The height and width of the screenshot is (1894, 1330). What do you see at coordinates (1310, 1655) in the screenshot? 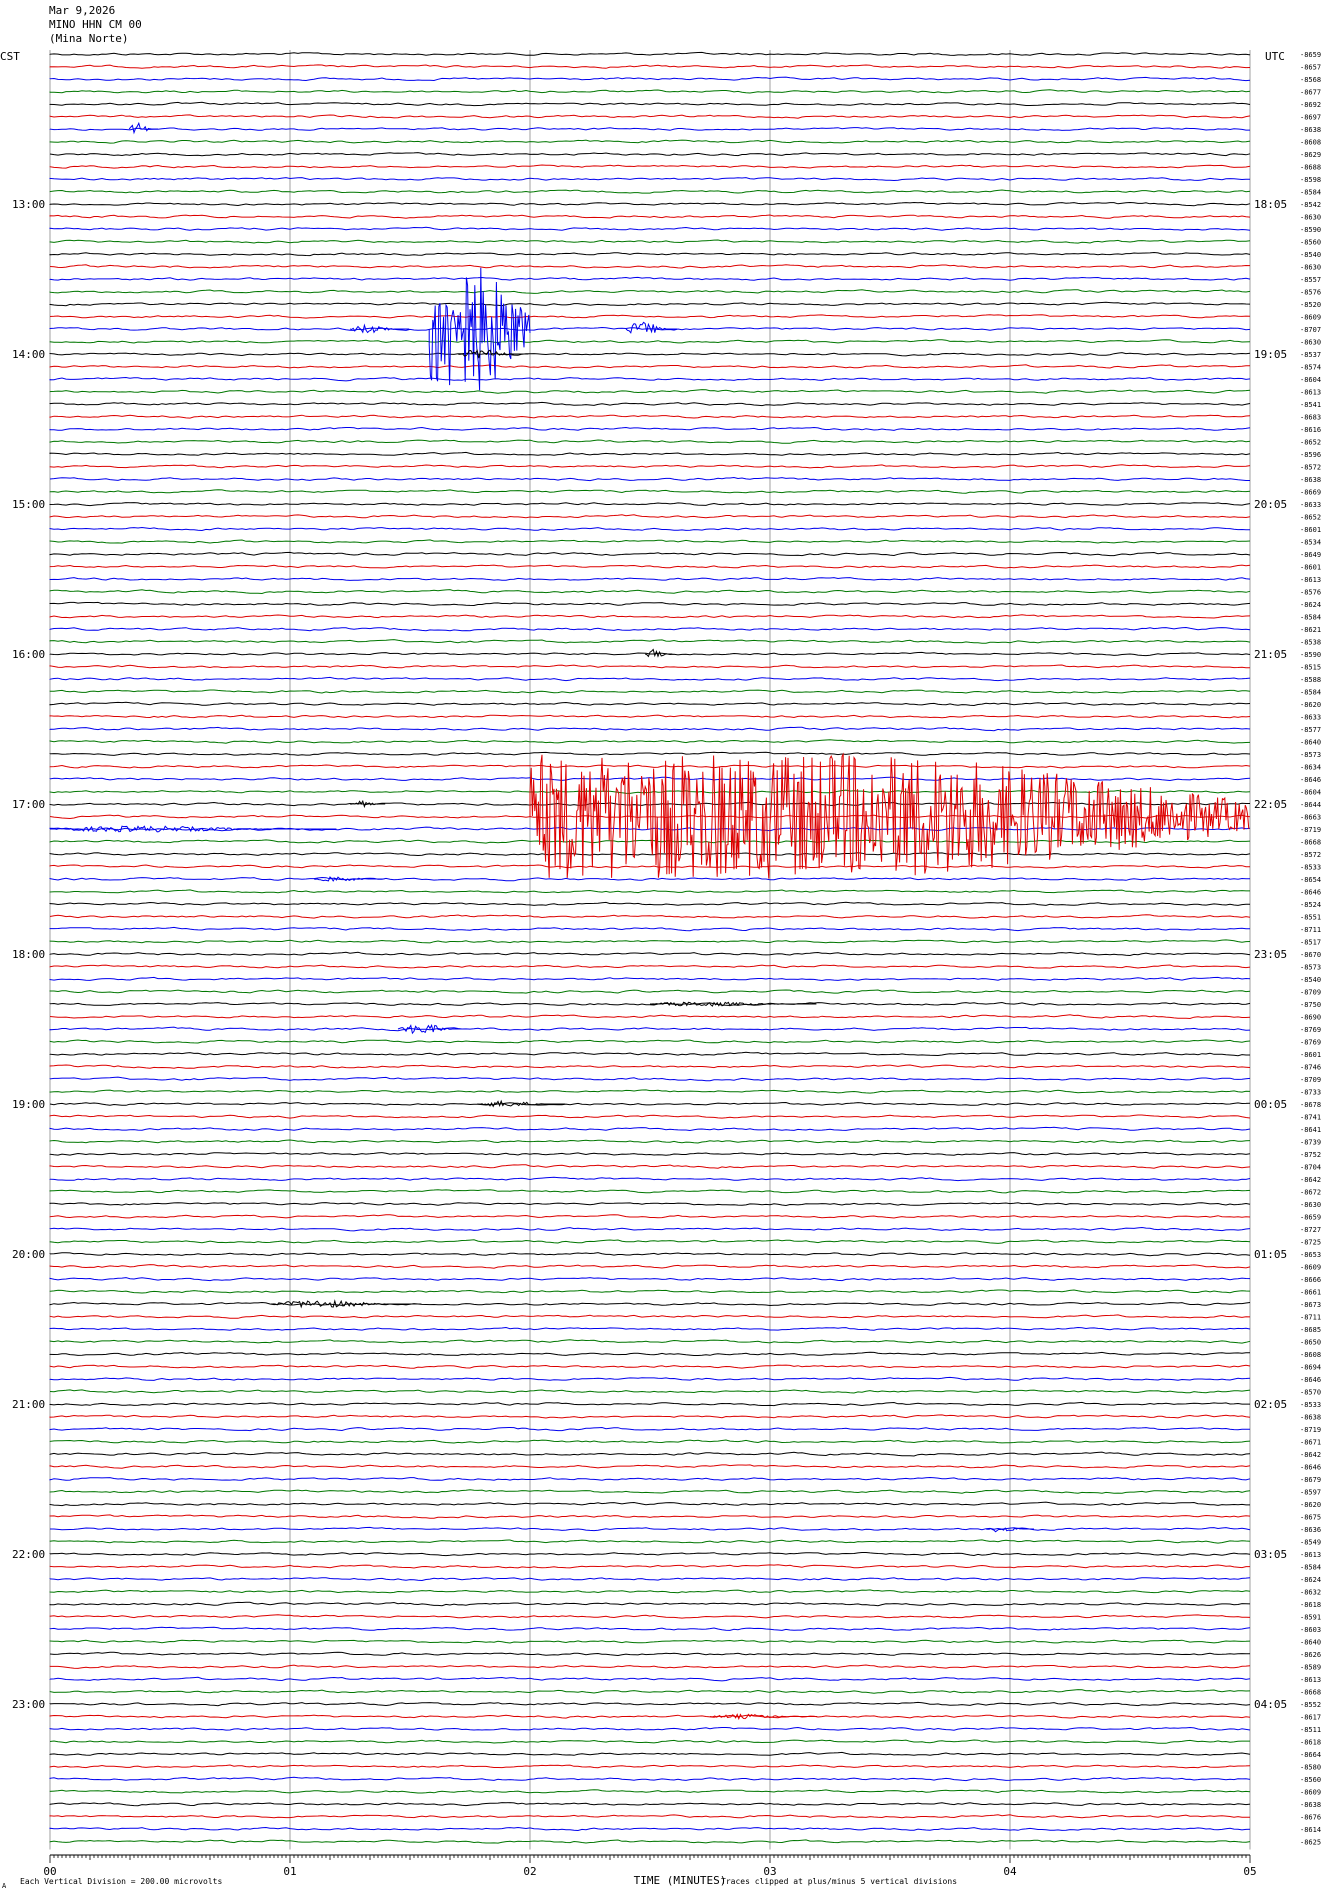
I see `row-value-label: -8626` at bounding box center [1310, 1655].